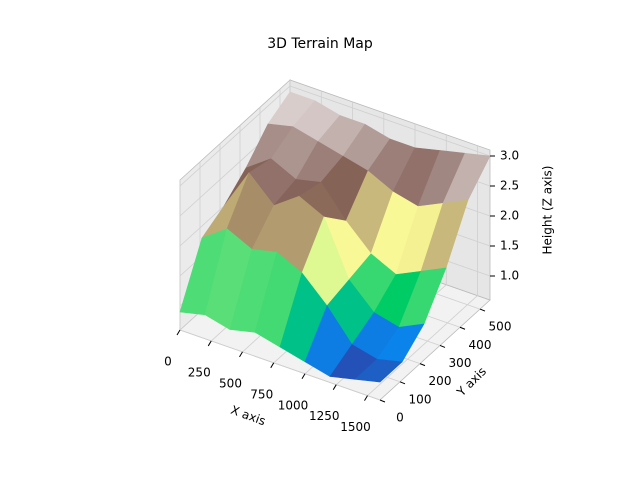 This screenshot has height=480, width=640. What do you see at coordinates (420, 399) in the screenshot?
I see `y-tick-label: 100` at bounding box center [420, 399].